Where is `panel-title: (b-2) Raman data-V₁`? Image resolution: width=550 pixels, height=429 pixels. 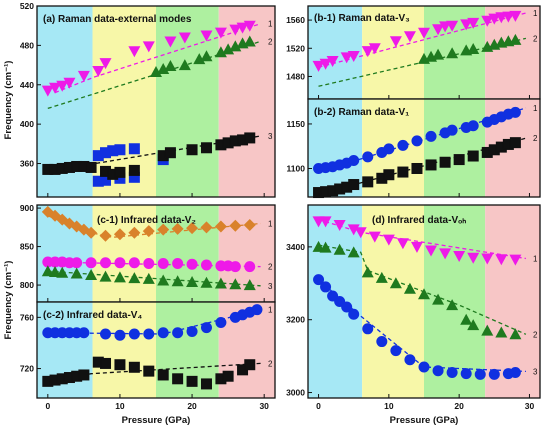
panel-title: (b-2) Raman data-V₁ is located at coordinates (361, 112).